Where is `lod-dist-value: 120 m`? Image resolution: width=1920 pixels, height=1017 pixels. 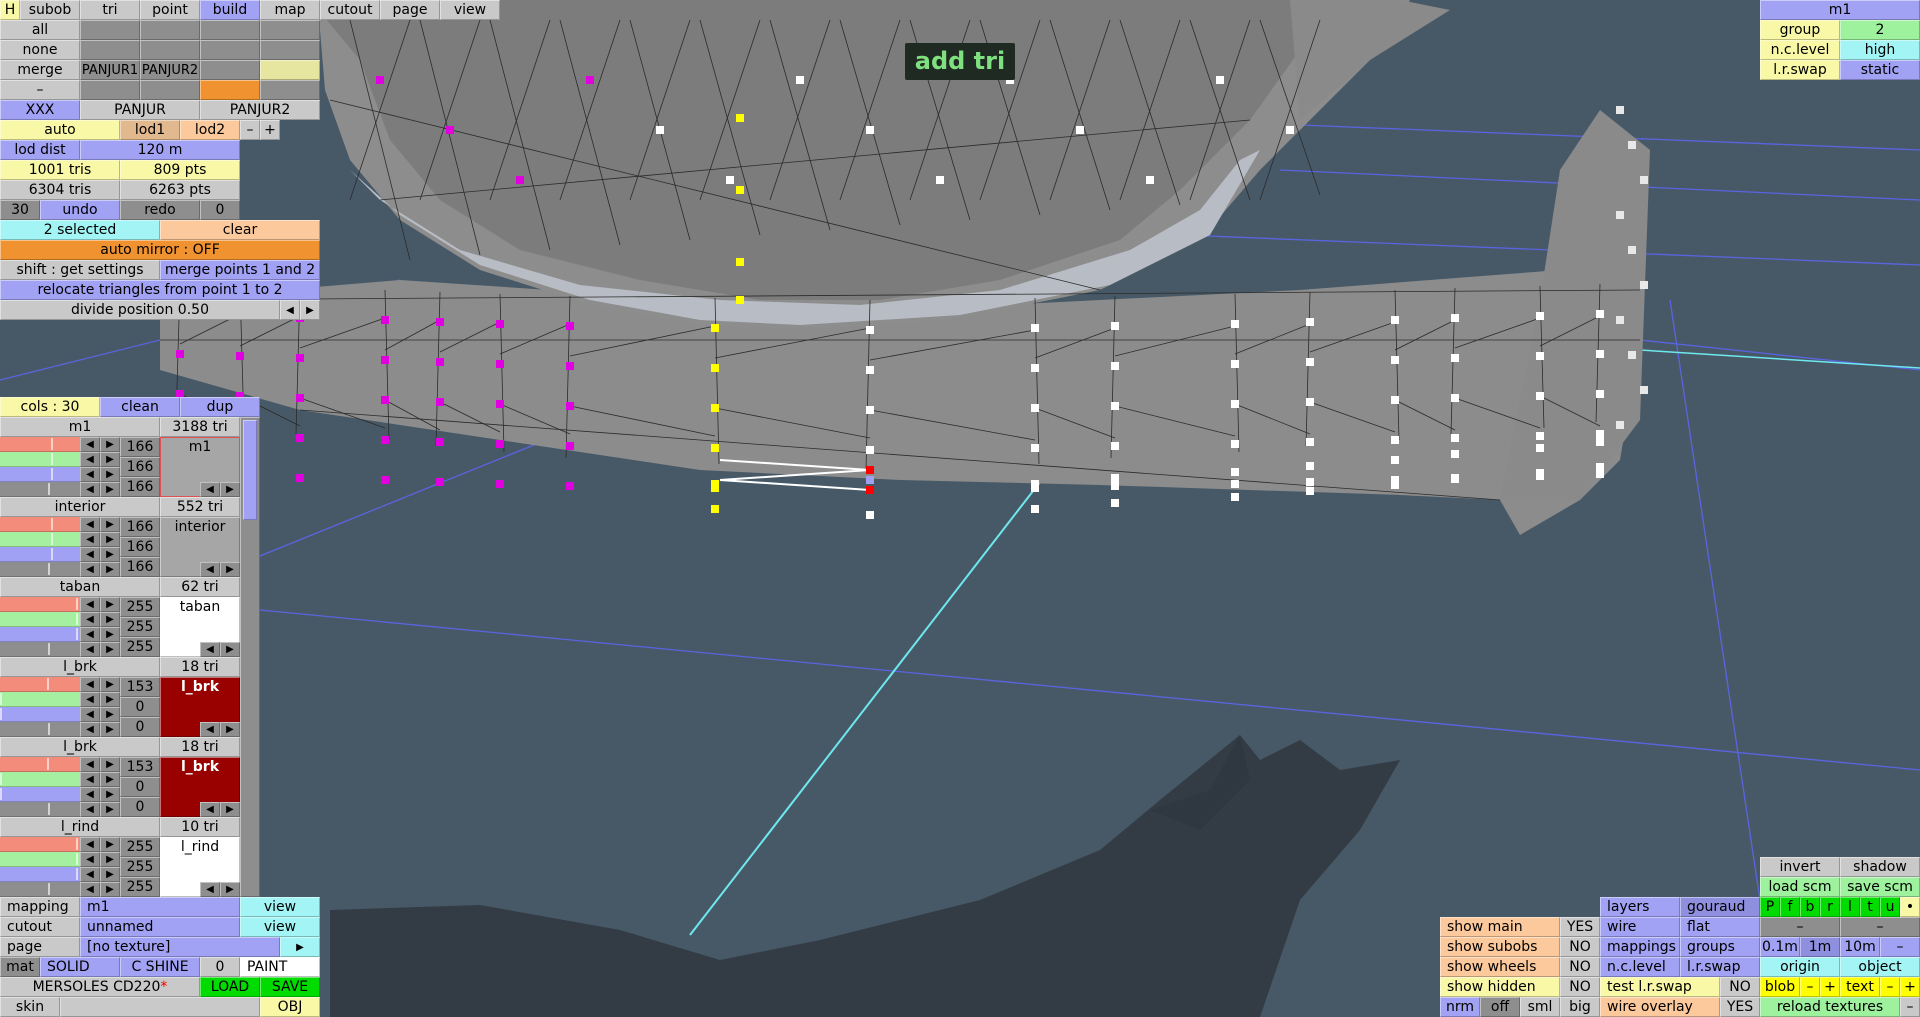 lod-dist-value: 120 m is located at coordinates (160, 150).